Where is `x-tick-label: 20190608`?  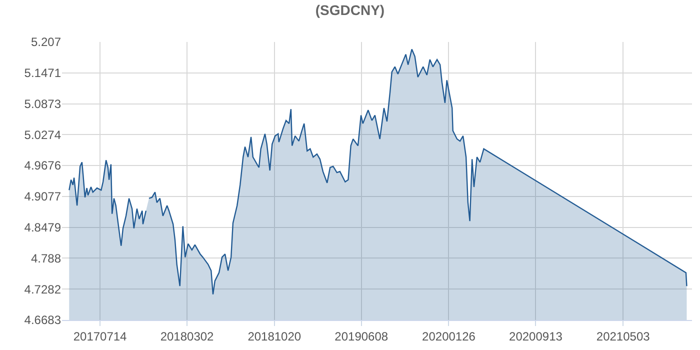
x-tick-label: 20190608 is located at coordinates (361, 336).